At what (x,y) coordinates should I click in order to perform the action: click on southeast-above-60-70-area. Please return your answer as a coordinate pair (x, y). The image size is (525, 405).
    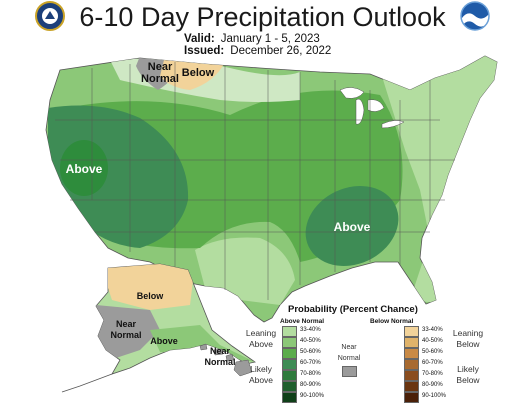
    Looking at the image, I should click on (352, 226).